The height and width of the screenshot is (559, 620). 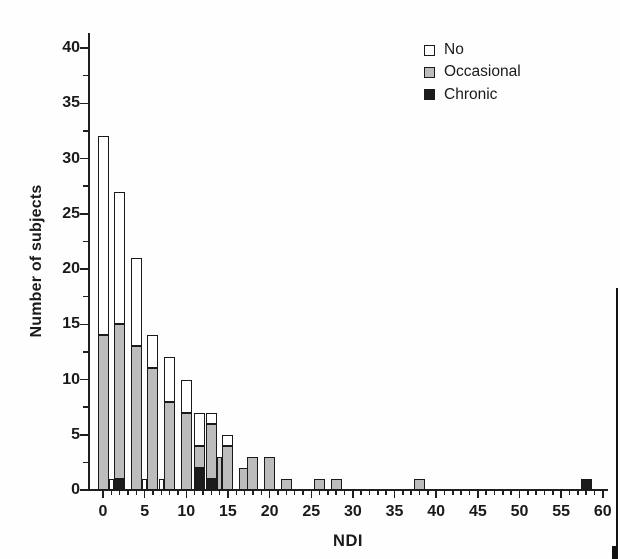 What do you see at coordinates (103, 511) in the screenshot?
I see `x-tick-label: 0` at bounding box center [103, 511].